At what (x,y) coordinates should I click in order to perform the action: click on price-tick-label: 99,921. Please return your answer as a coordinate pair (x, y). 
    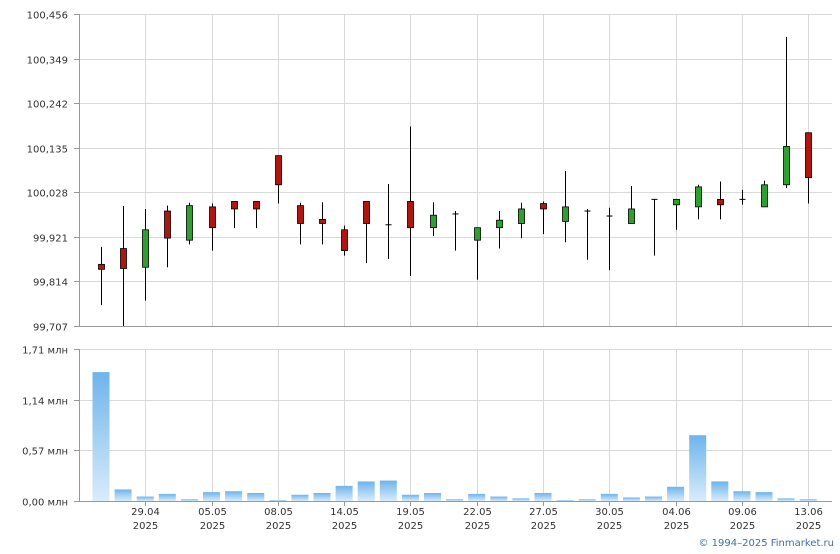
    Looking at the image, I should click on (50, 239).